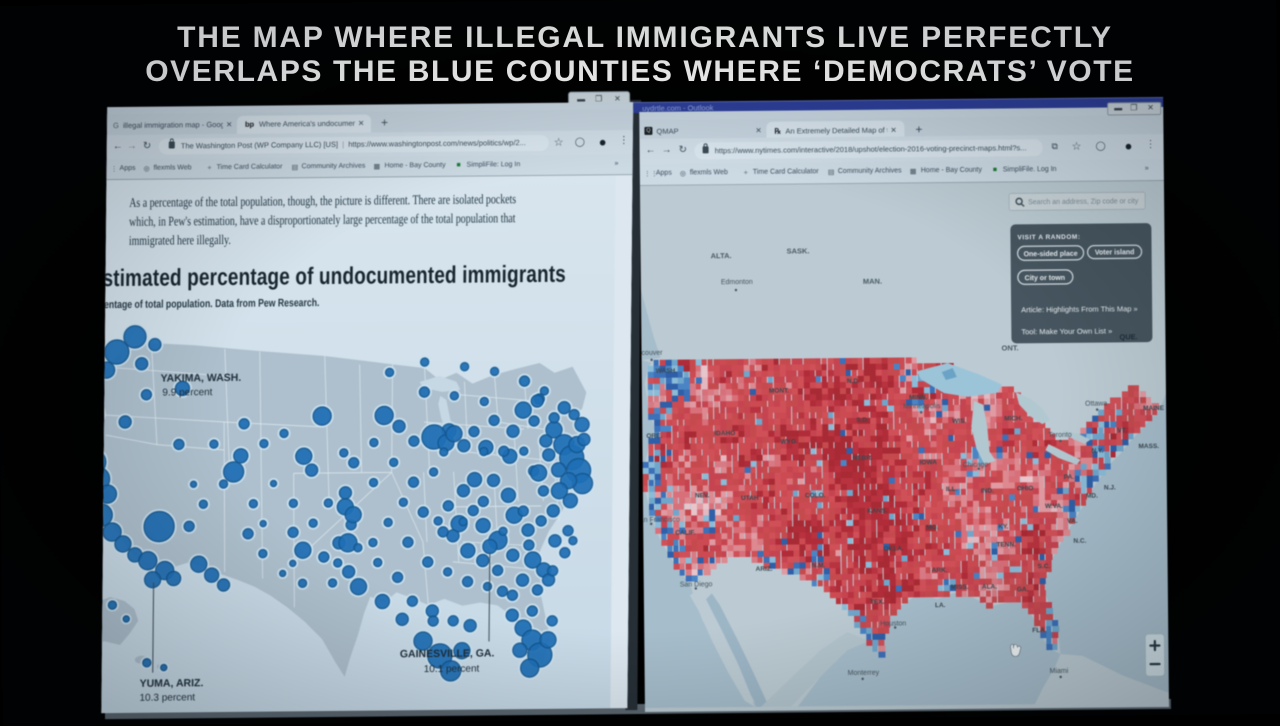 The height and width of the screenshot is (726, 1280). Describe the element at coordinates (1154, 408) in the screenshot. I see `svg-text: MAINE` at that location.